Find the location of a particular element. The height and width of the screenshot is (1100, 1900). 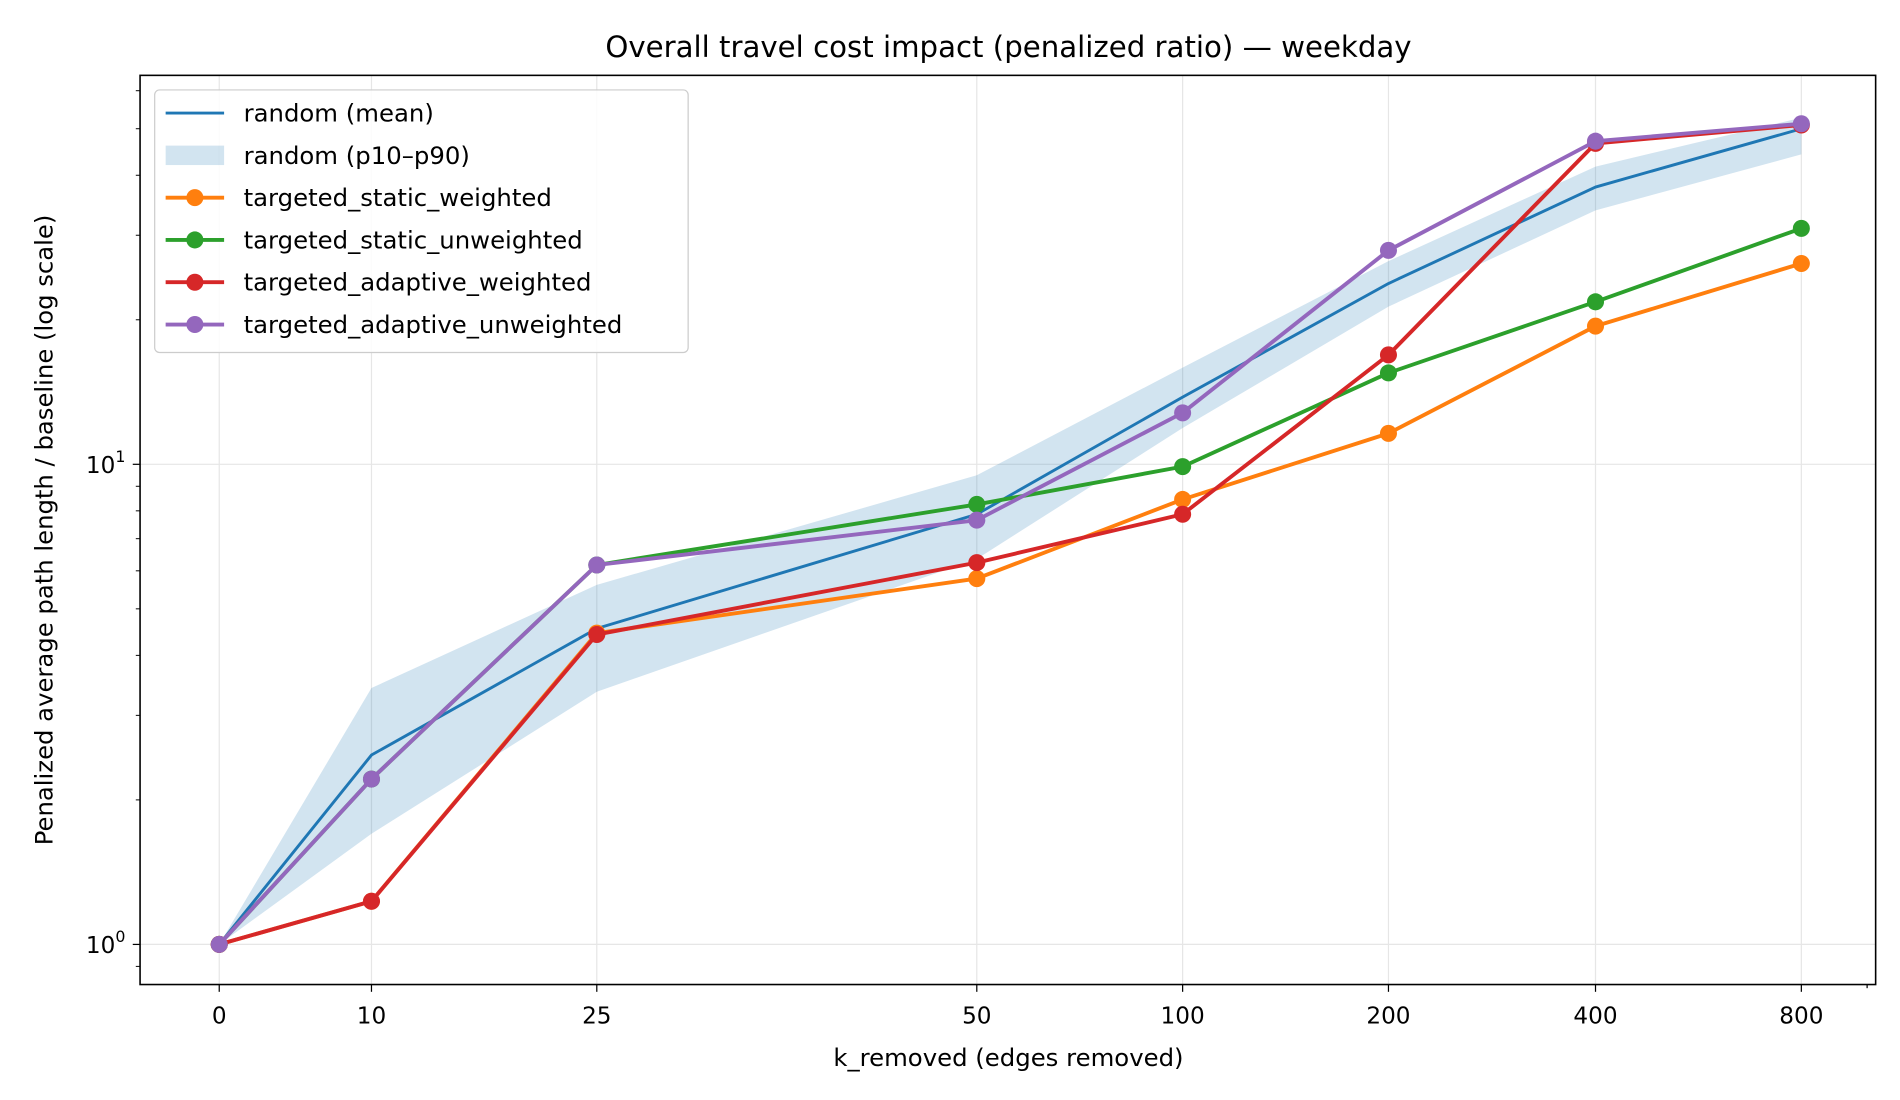

legend-label: random (p10–p90) is located at coordinates (357, 155).